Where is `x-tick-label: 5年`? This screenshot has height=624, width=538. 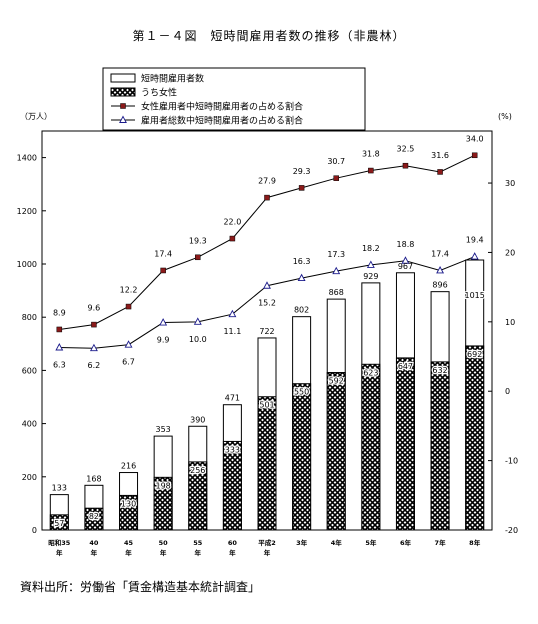
x-tick-label: 5年 is located at coordinates (371, 542).